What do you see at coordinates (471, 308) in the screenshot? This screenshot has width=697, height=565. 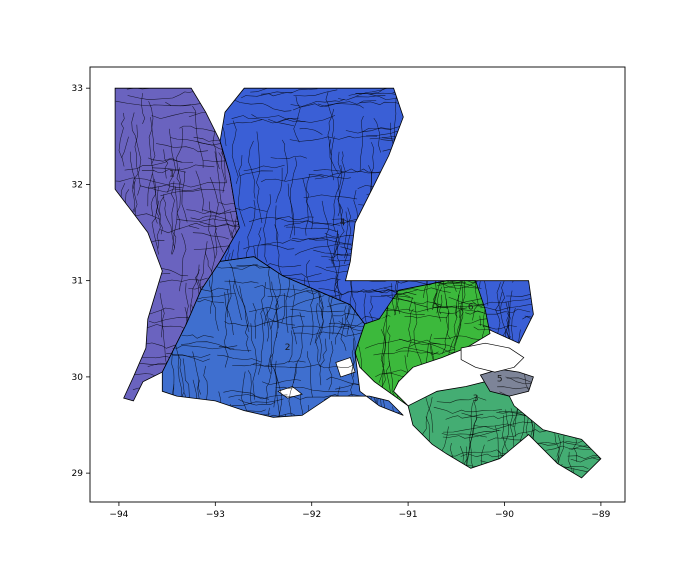 I see `district-6-label: 6` at bounding box center [471, 308].